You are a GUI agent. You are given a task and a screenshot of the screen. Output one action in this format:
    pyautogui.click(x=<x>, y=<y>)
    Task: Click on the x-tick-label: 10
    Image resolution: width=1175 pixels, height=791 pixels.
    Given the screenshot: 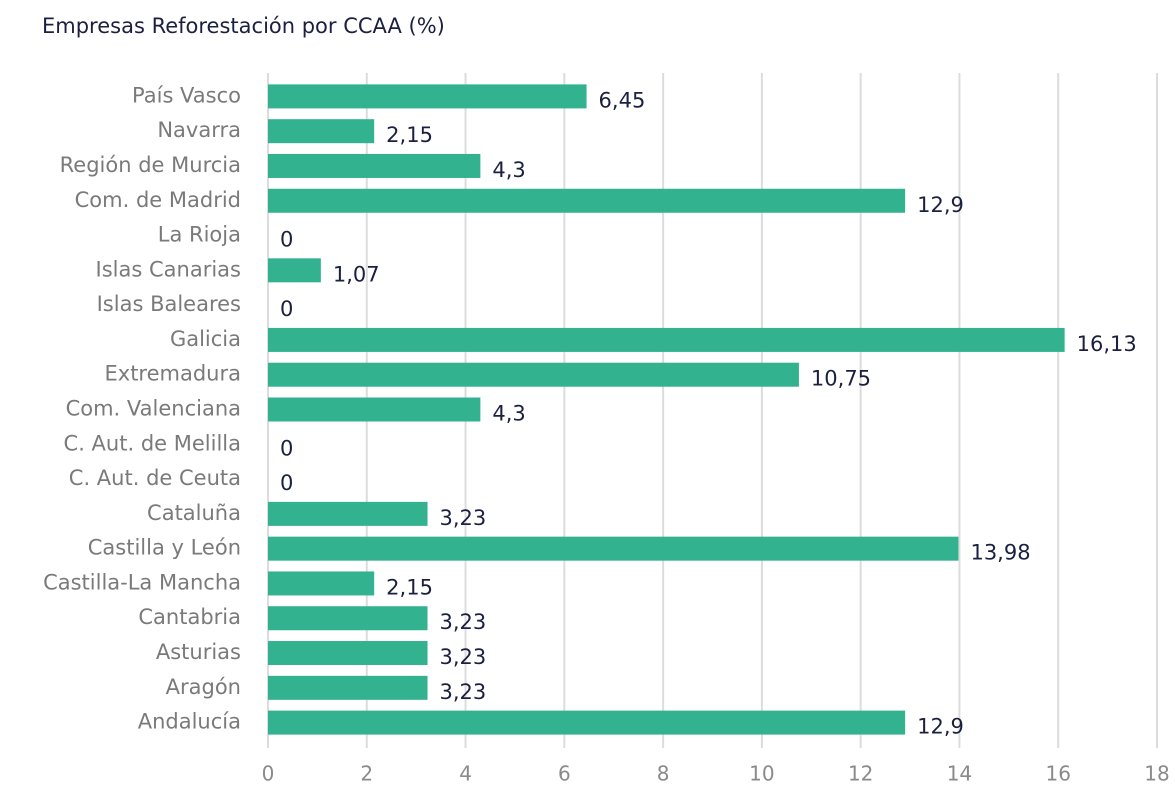 What is the action you would take?
    pyautogui.click(x=761, y=774)
    